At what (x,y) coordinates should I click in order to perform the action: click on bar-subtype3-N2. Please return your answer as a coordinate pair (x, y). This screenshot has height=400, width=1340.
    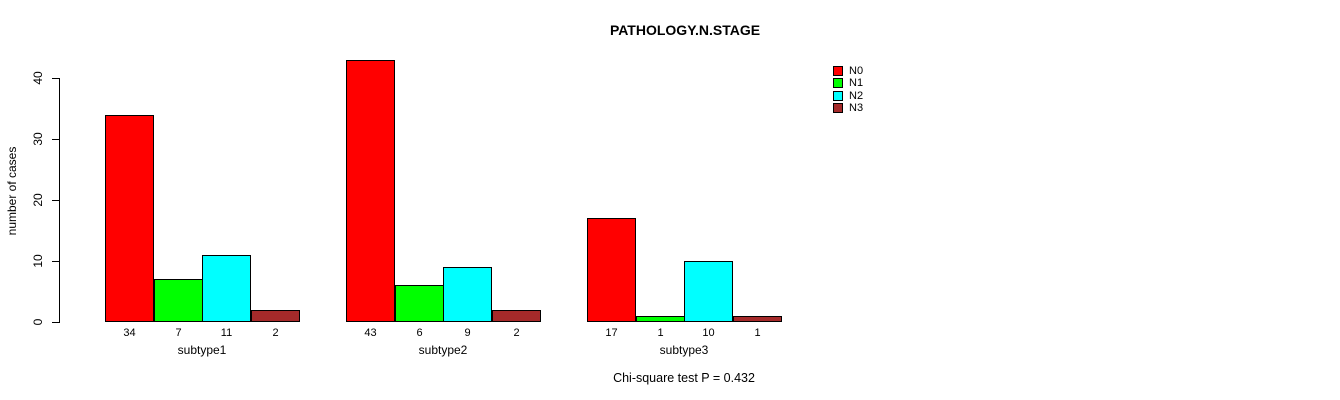
    Looking at the image, I should click on (708, 291).